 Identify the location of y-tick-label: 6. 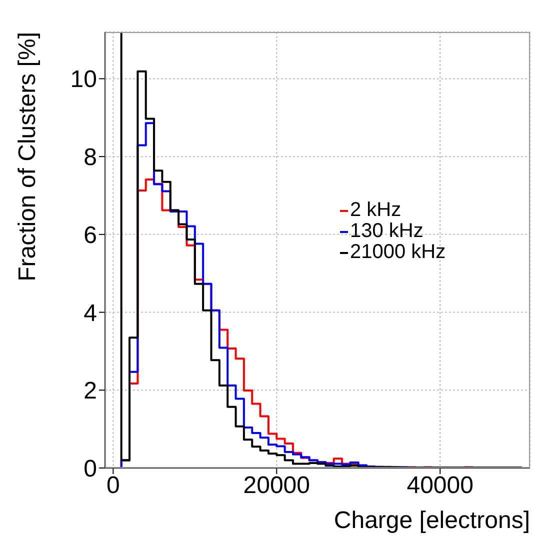
(90, 235).